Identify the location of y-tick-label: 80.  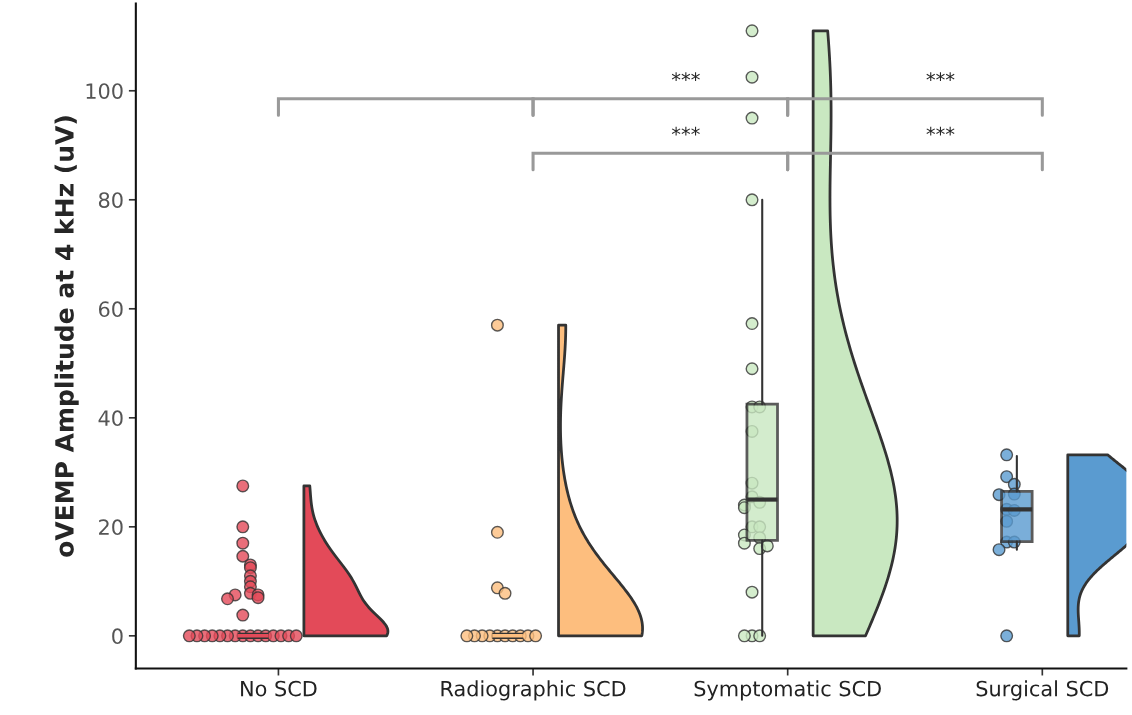
(110, 200).